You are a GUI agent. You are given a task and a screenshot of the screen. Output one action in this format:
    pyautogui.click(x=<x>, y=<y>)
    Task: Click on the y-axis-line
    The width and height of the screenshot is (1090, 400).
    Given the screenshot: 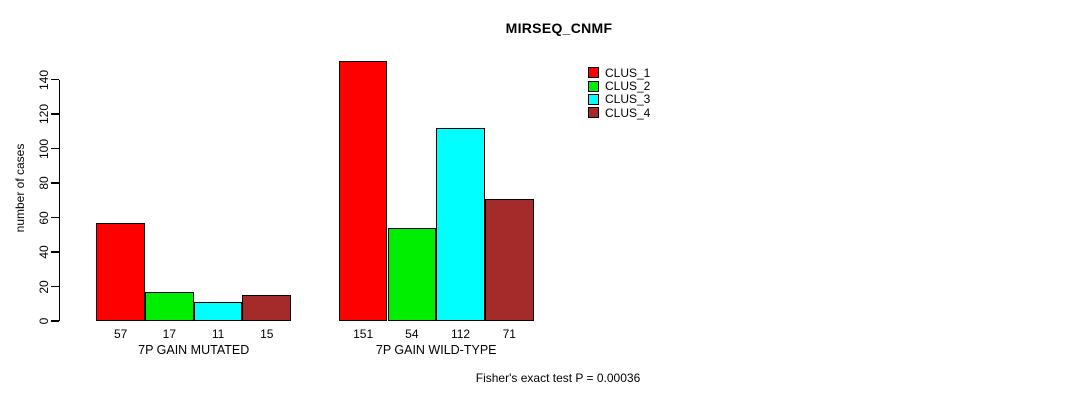 What is the action you would take?
    pyautogui.click(x=60, y=200)
    